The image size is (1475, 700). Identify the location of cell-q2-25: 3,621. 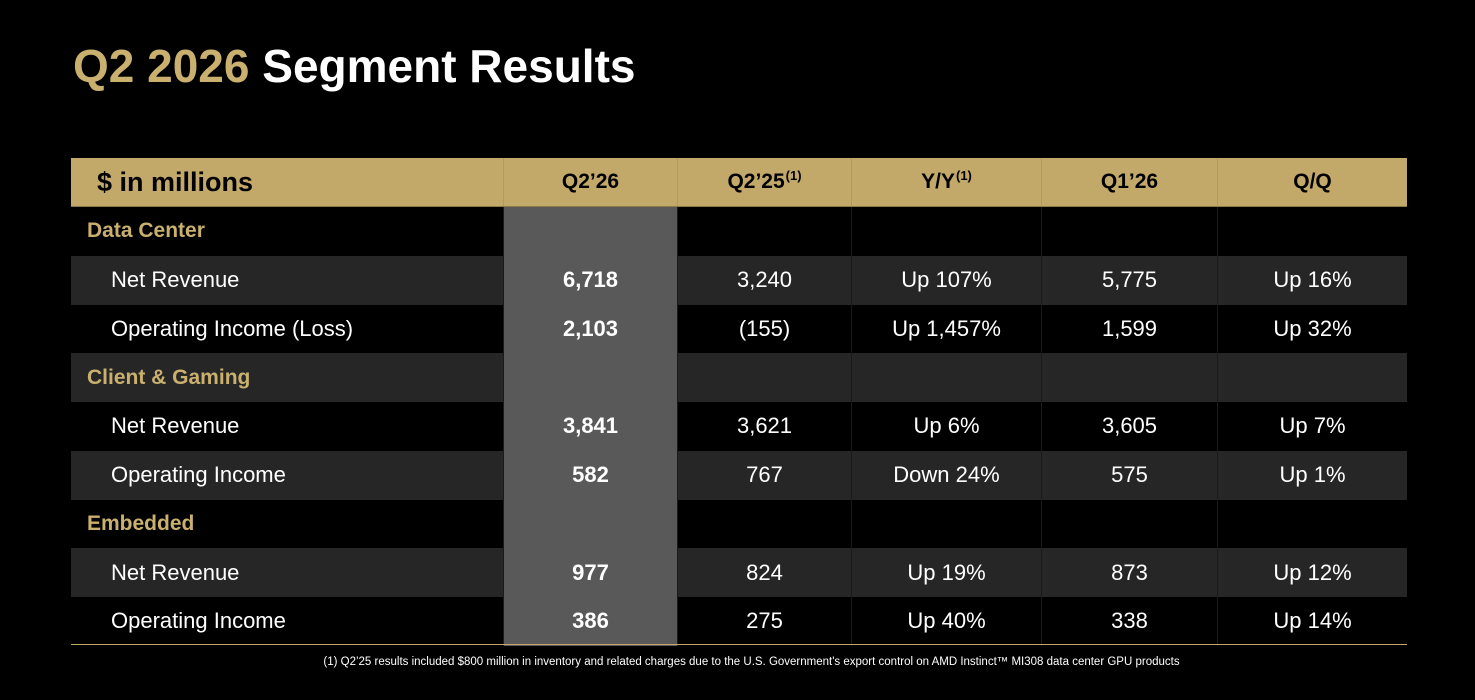
(764, 426).